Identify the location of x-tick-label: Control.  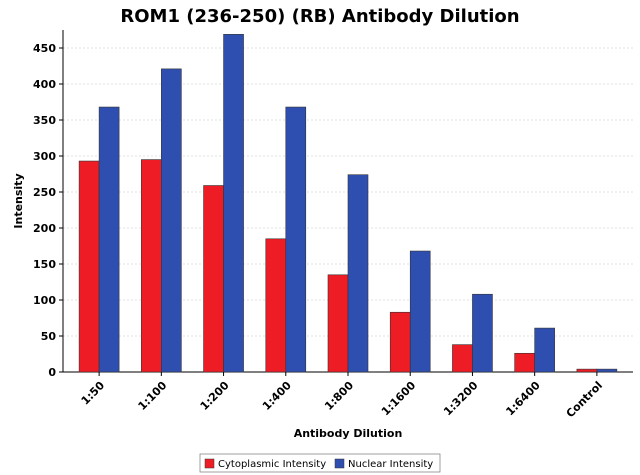
(584, 399).